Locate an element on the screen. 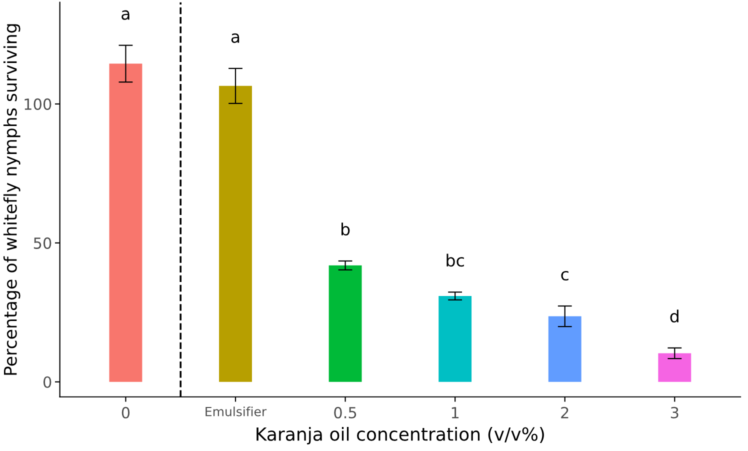  y-axis-title: Percentage of whitefly nymphs surviving is located at coordinates (11, 199).